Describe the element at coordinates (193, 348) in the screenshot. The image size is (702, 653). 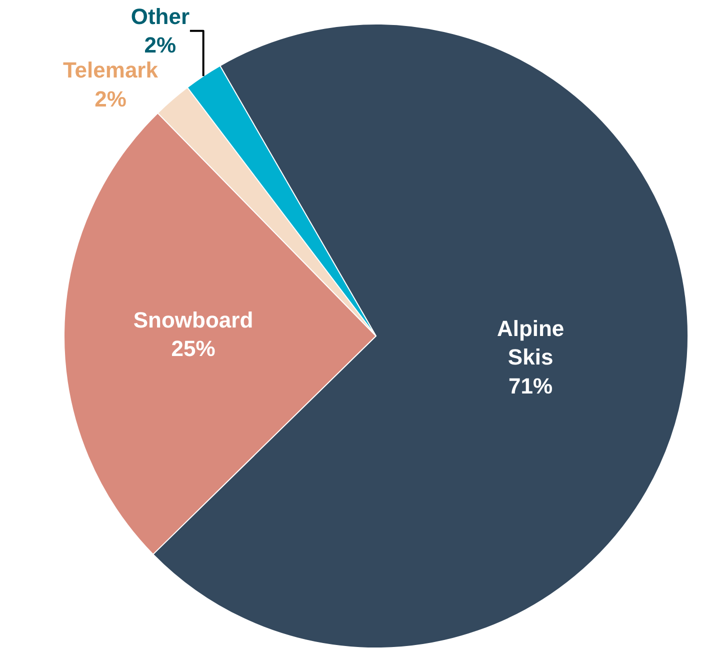
I see `data-label: 25%` at that location.